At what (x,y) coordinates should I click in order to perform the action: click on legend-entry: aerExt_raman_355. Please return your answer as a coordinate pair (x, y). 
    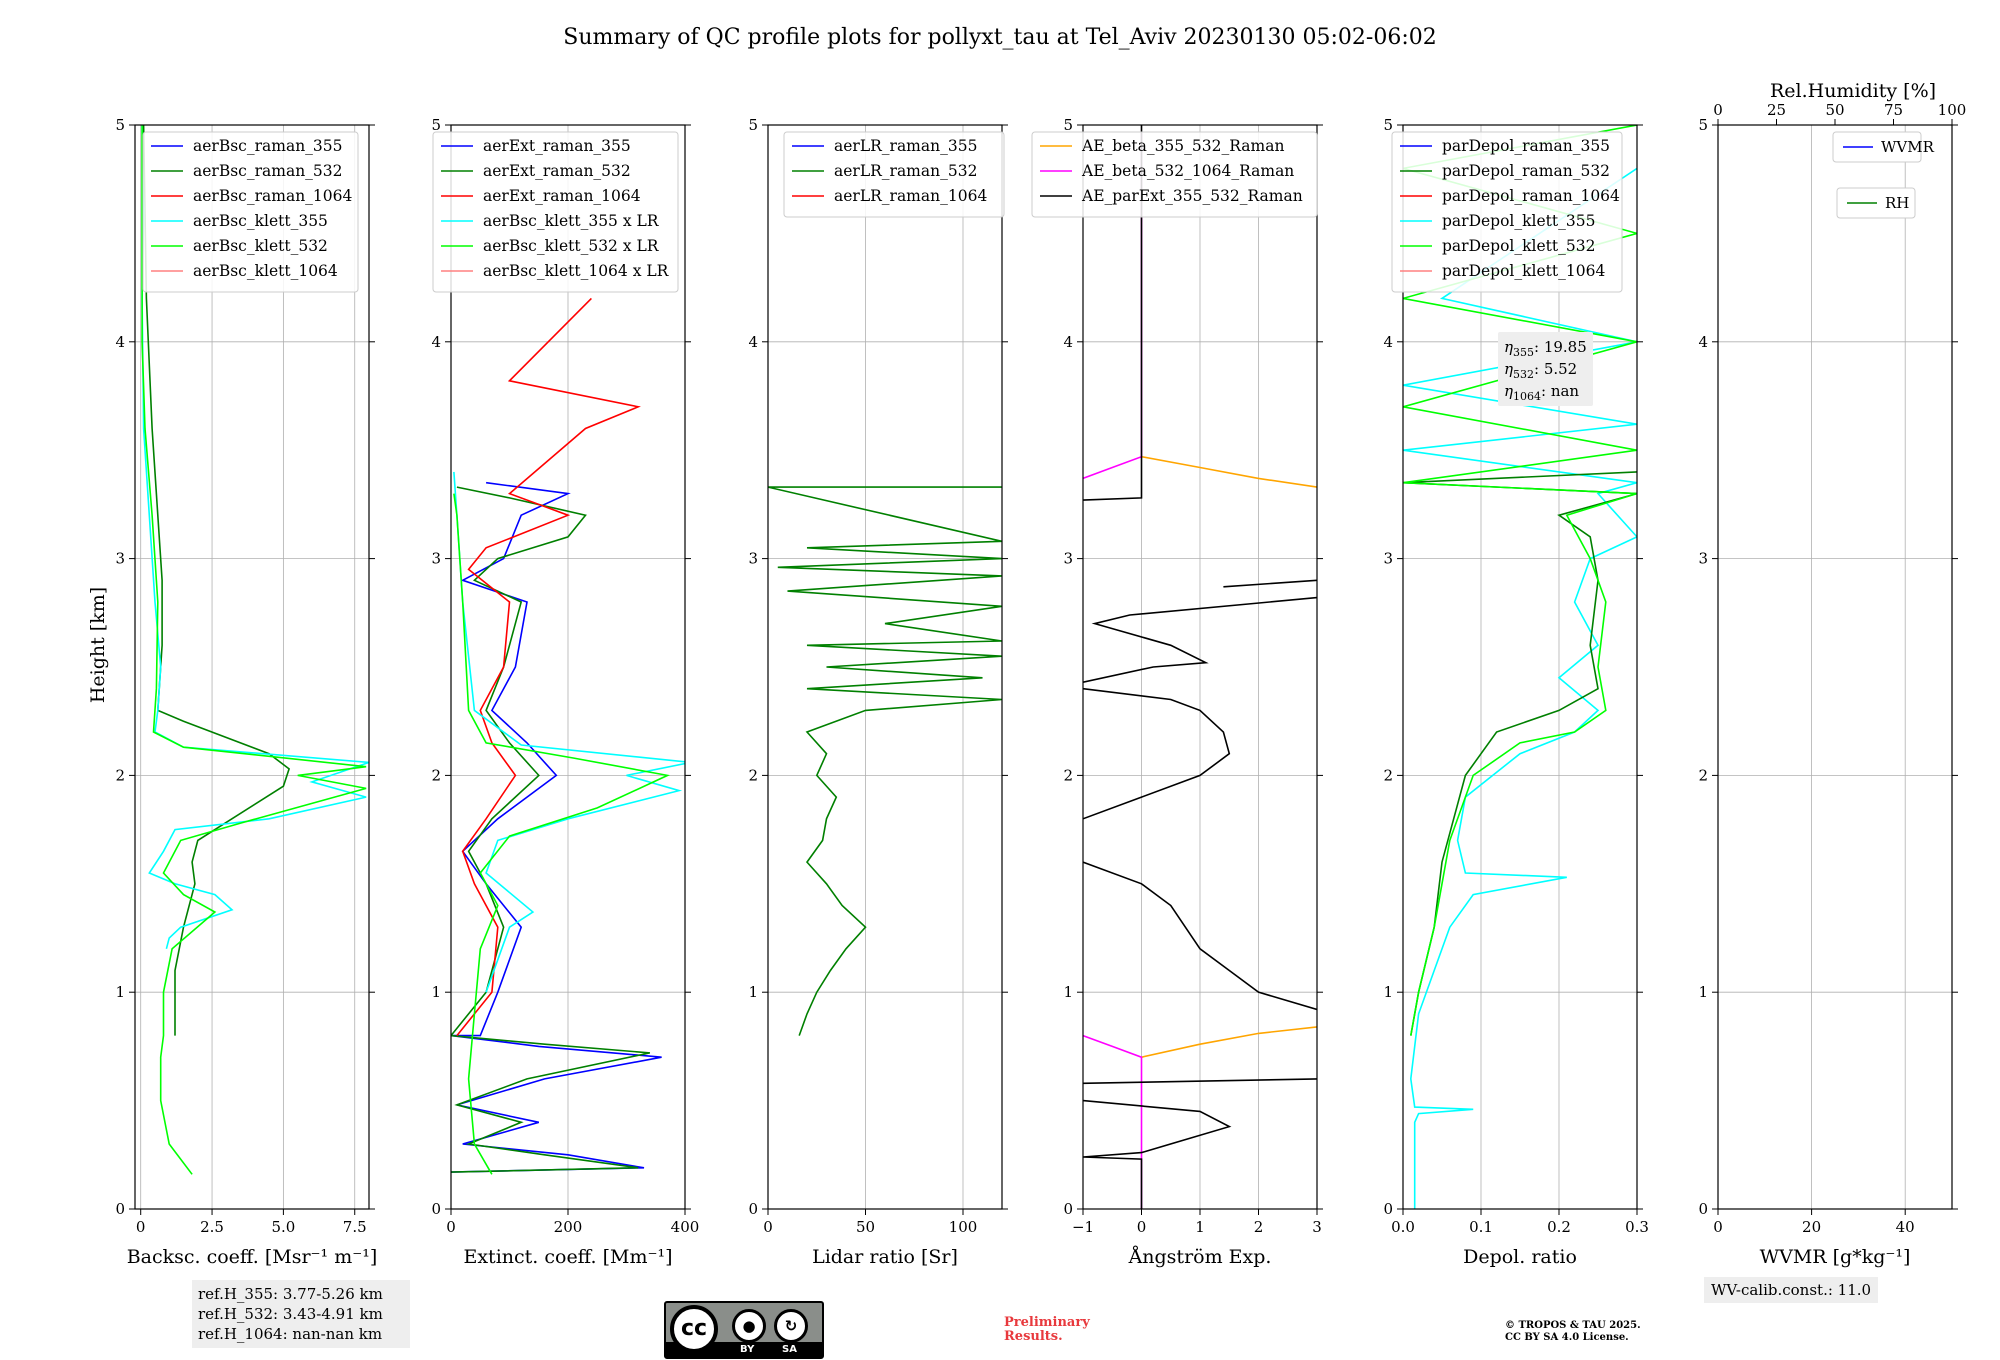
    Looking at the image, I should click on (557, 146).